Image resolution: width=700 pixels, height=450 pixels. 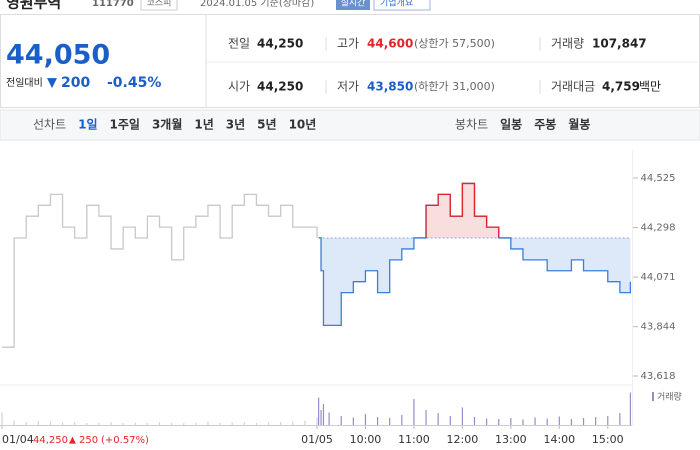 What do you see at coordinates (658, 228) in the screenshot?
I see `y-tick-label: 44,298` at bounding box center [658, 228].